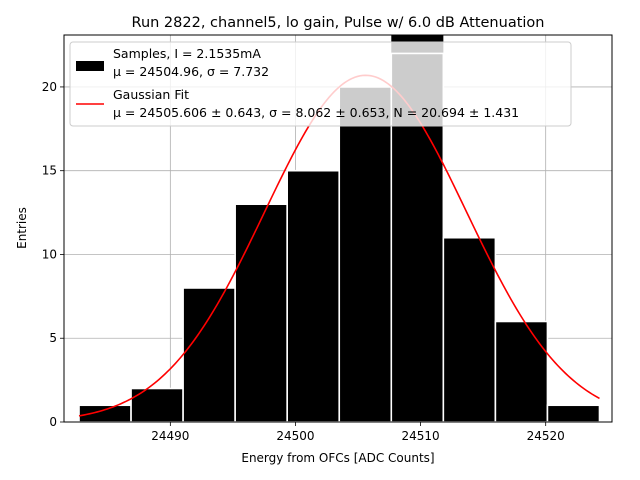 This screenshot has height=480, width=640. What do you see at coordinates (151, 94) in the screenshot?
I see `legend-entry-fit-line1: Gaussian Fit` at bounding box center [151, 94].